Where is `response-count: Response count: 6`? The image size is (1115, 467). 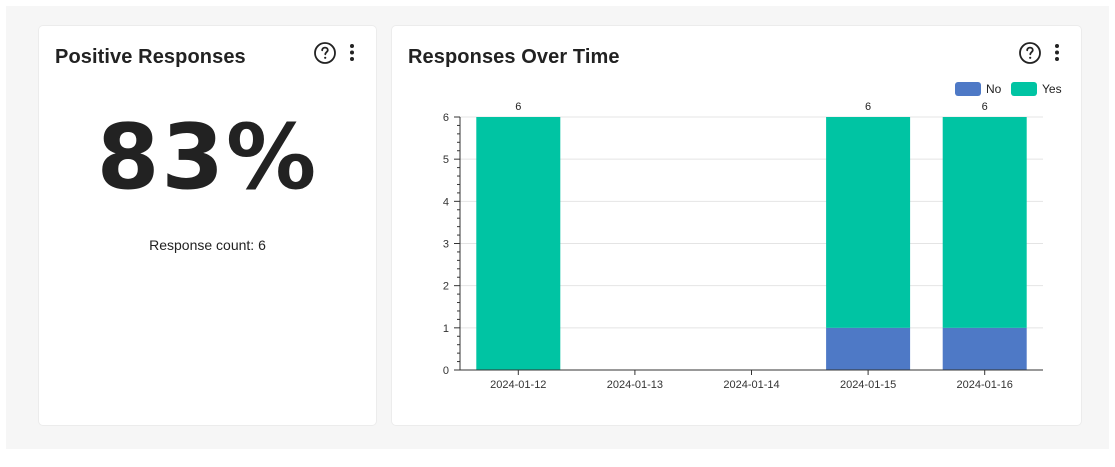 response-count: Response count: 6 is located at coordinates (207, 245).